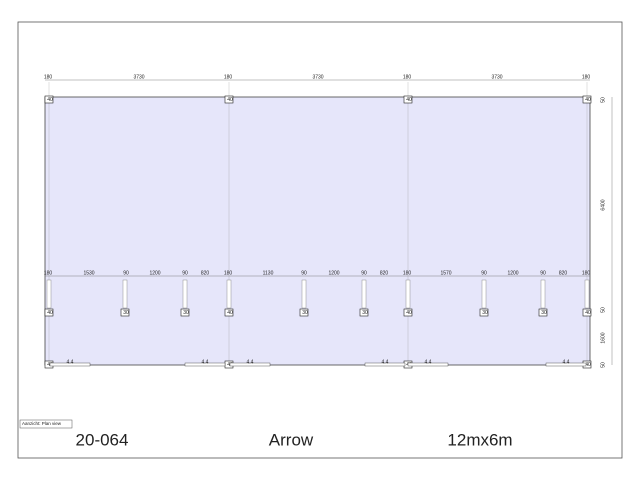 The height and width of the screenshot is (480, 640). What do you see at coordinates (88, 273) in the screenshot?
I see `dimension-label: 1530` at bounding box center [88, 273].